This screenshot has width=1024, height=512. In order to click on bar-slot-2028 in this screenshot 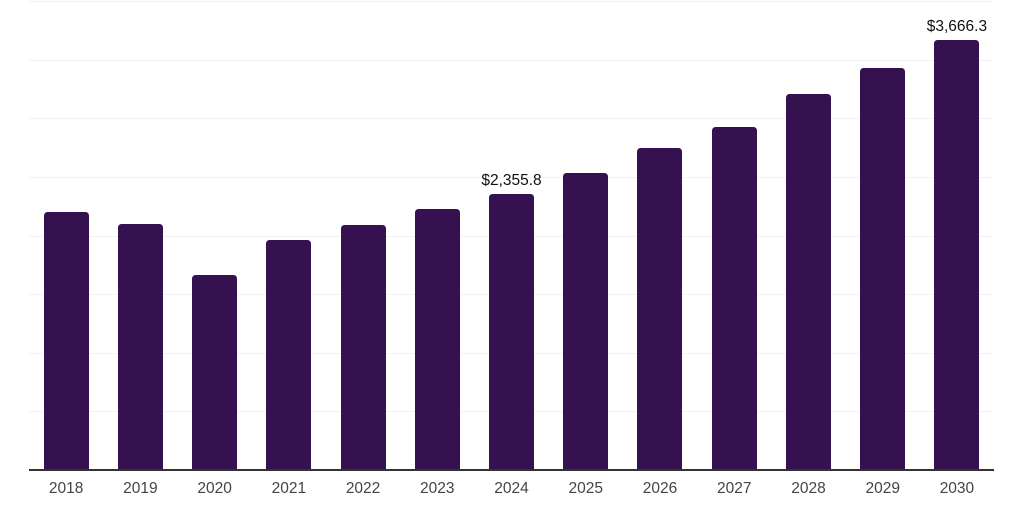, I will do `click(808, 235)`.